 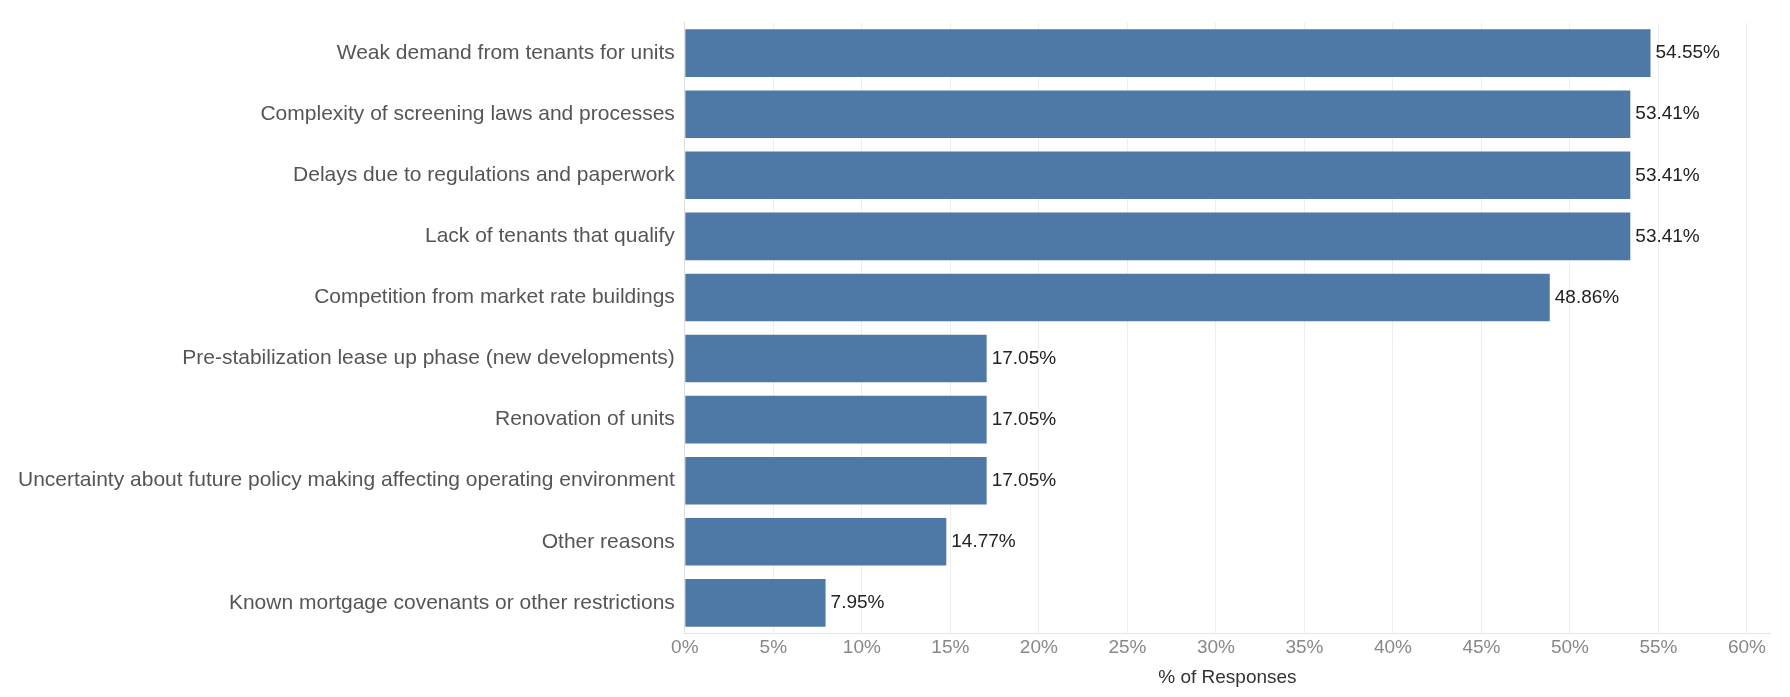 What do you see at coordinates (484, 174) in the screenshot?
I see `y-tick-label: Delays due to regulations and paperwork` at bounding box center [484, 174].